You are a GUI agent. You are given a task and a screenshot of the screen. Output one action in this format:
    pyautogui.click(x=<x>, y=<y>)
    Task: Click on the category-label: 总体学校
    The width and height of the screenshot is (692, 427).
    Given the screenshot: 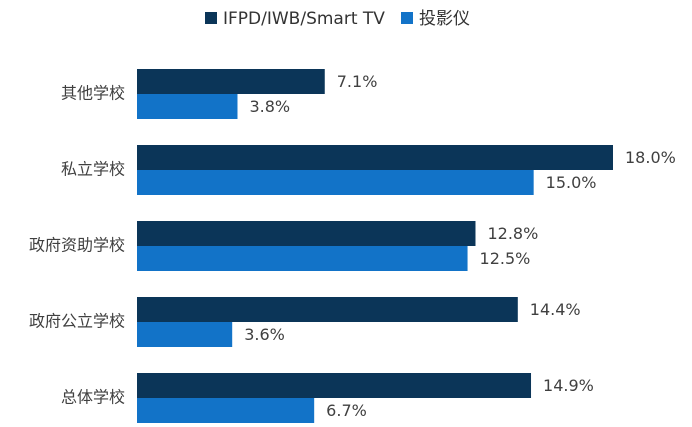 What is the action you would take?
    pyautogui.click(x=93, y=397)
    